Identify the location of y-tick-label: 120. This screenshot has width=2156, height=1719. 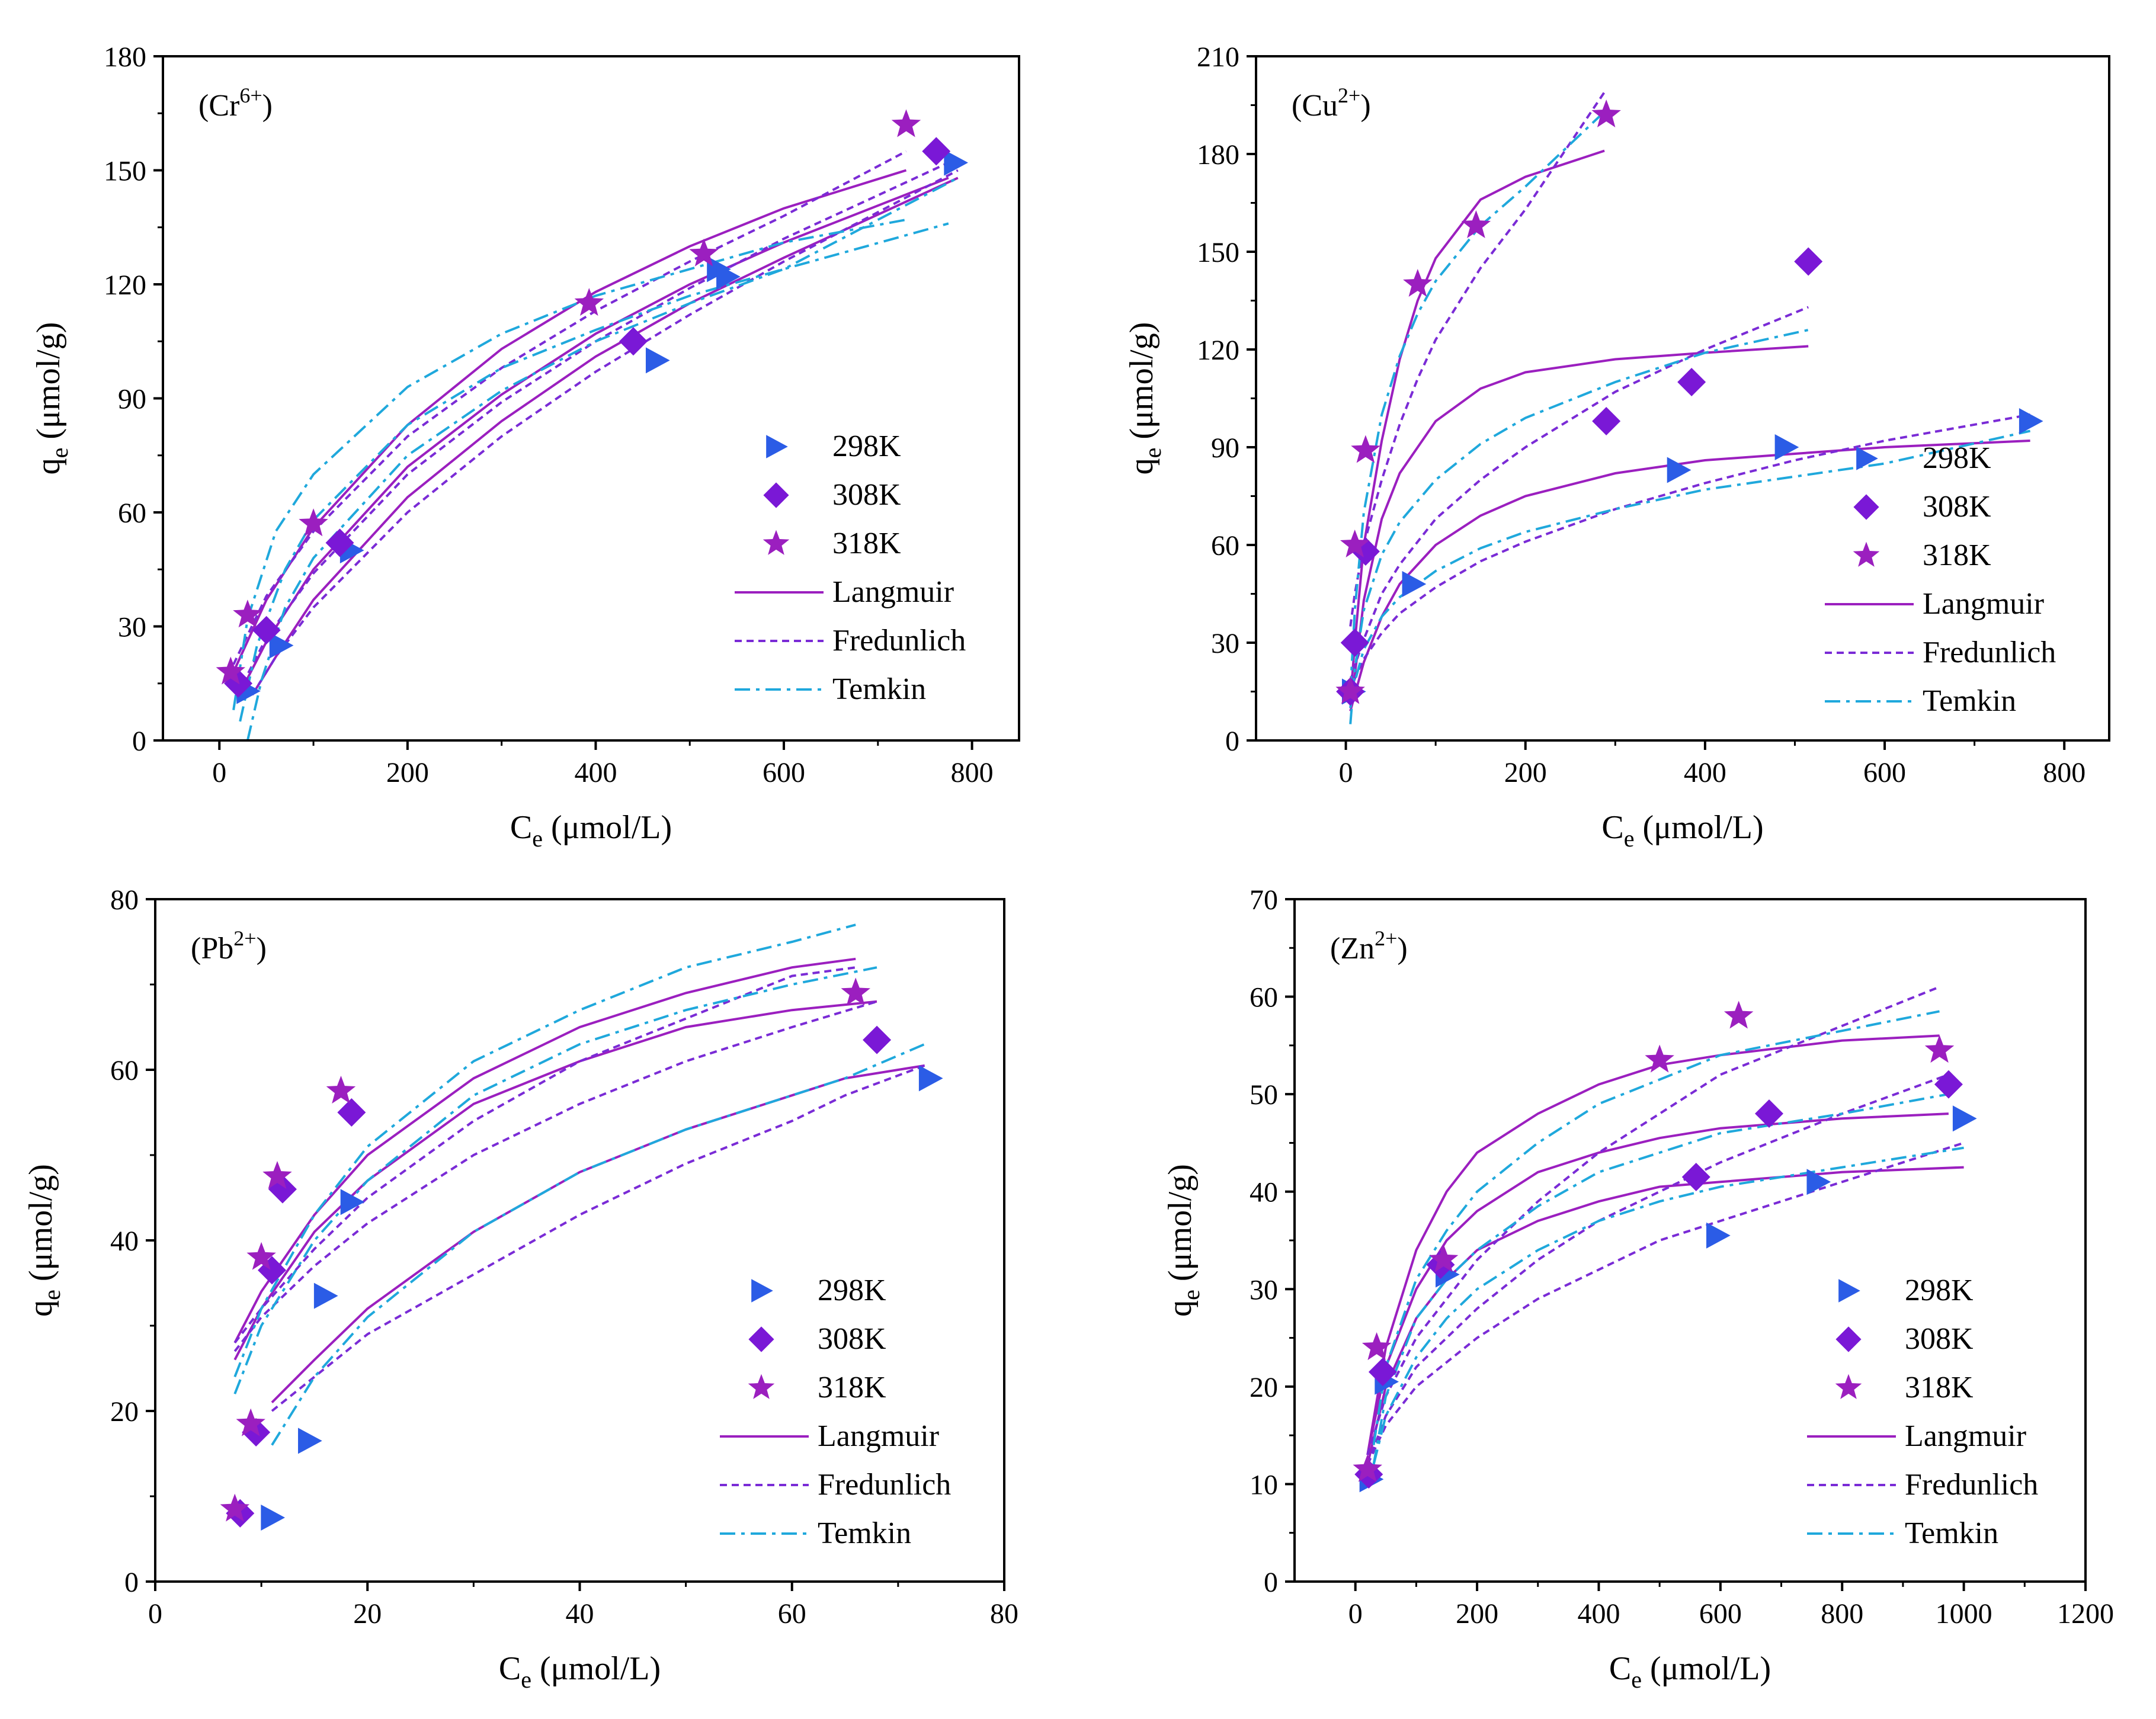
(125, 285).